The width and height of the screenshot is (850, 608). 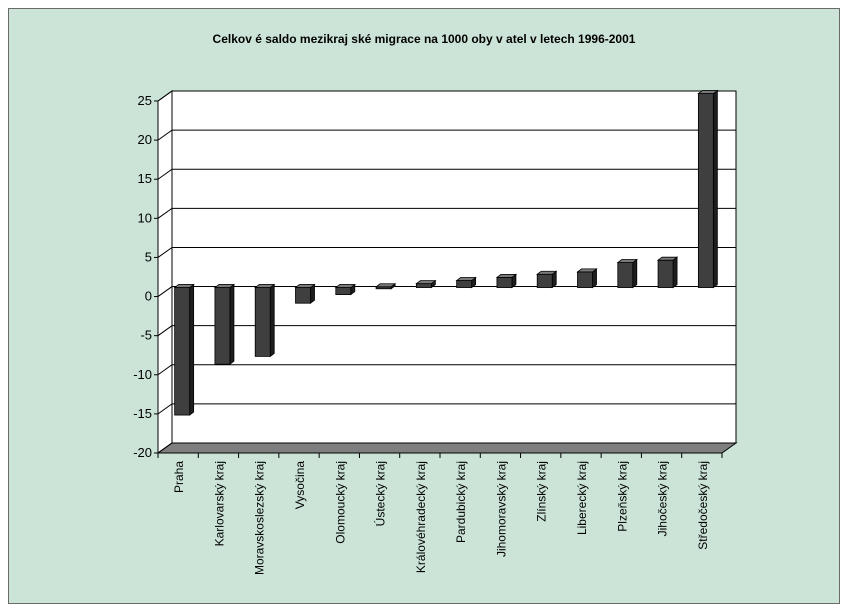 What do you see at coordinates (146, 335) in the screenshot?
I see `y-tick-label: -5` at bounding box center [146, 335].